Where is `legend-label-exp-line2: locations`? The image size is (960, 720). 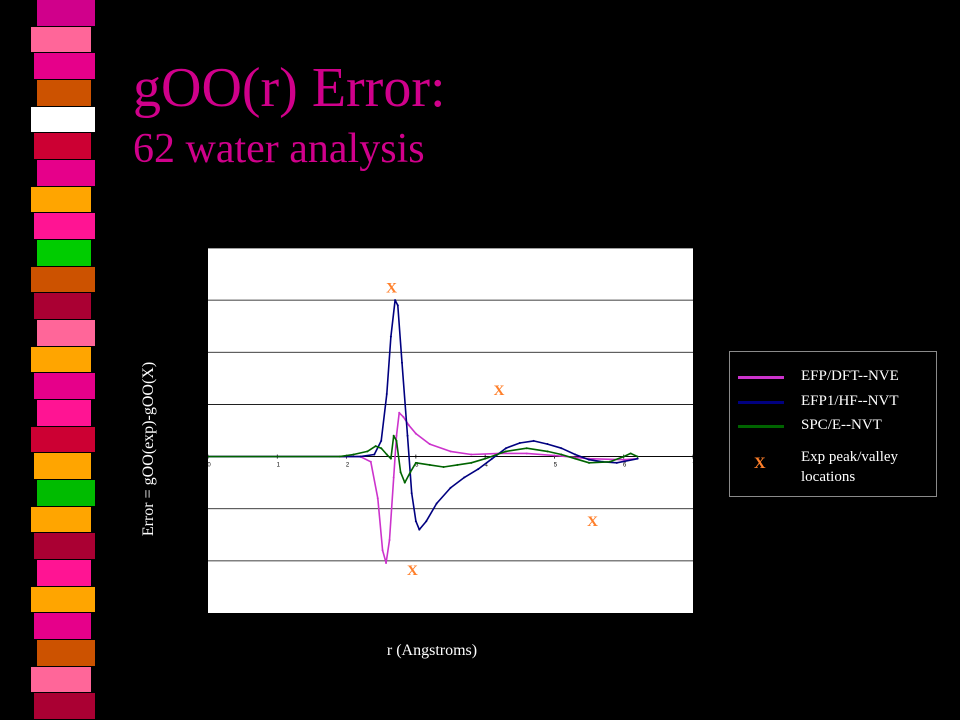
legend-label-exp-line2: locations is located at coordinates (828, 477).